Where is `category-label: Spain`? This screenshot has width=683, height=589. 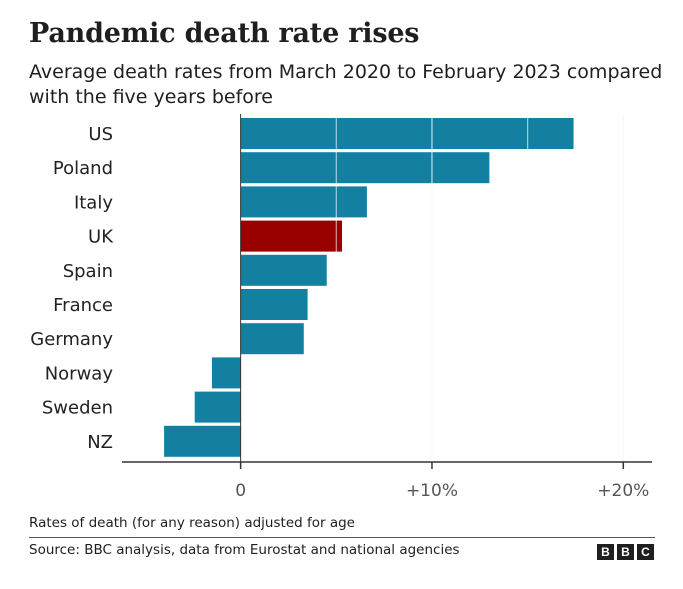
category-label: Spain is located at coordinates (88, 271).